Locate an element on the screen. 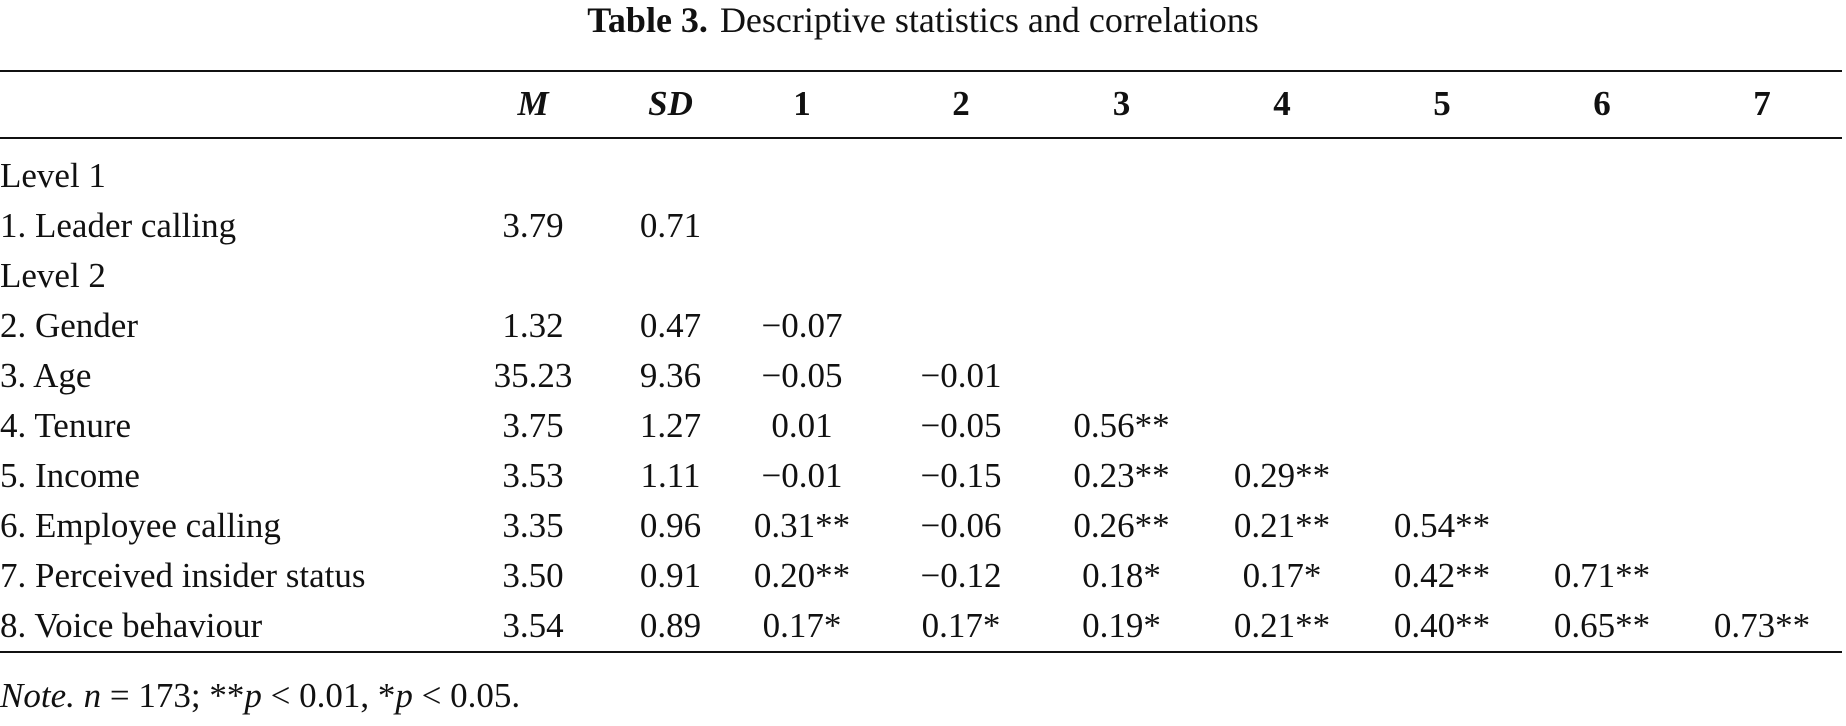 This screenshot has height=726, width=1846. table-row: 4. Tenure 3.75 1.27 0.01 −0.05 0.56** is located at coordinates (921, 426).